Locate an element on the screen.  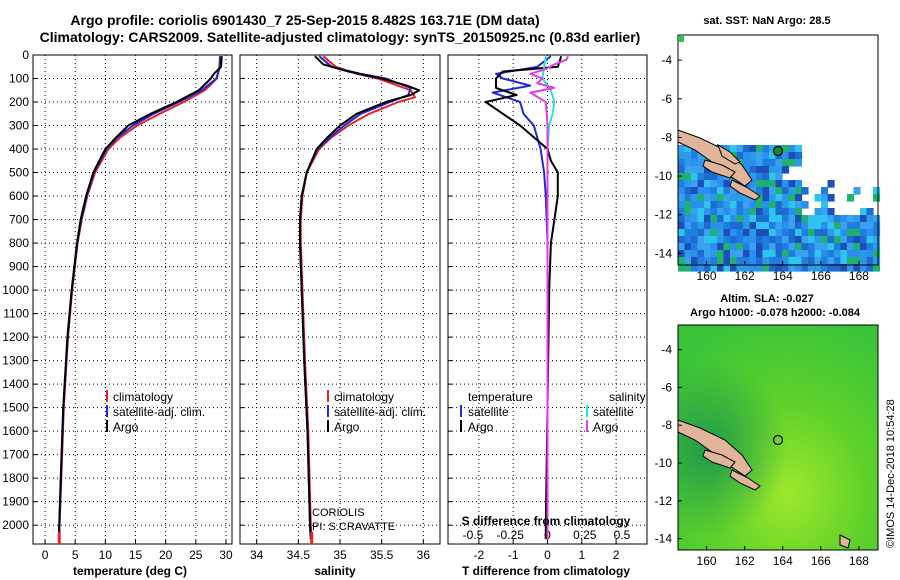
depth-tick-label: 1600 is located at coordinates (15, 431).